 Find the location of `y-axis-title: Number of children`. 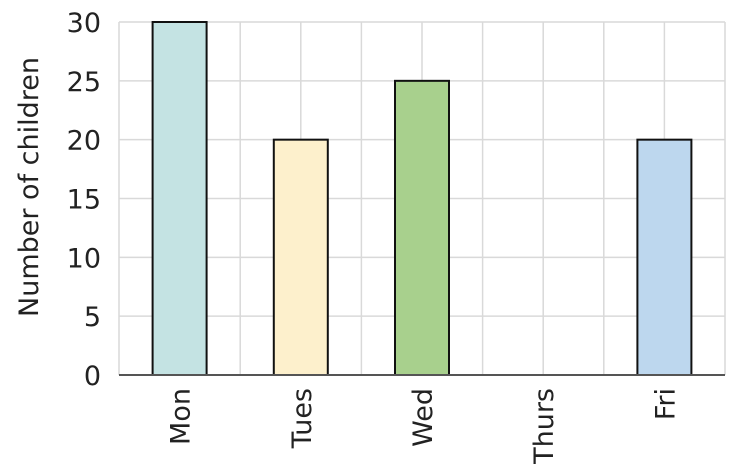

y-axis-title: Number of children is located at coordinates (29, 187).